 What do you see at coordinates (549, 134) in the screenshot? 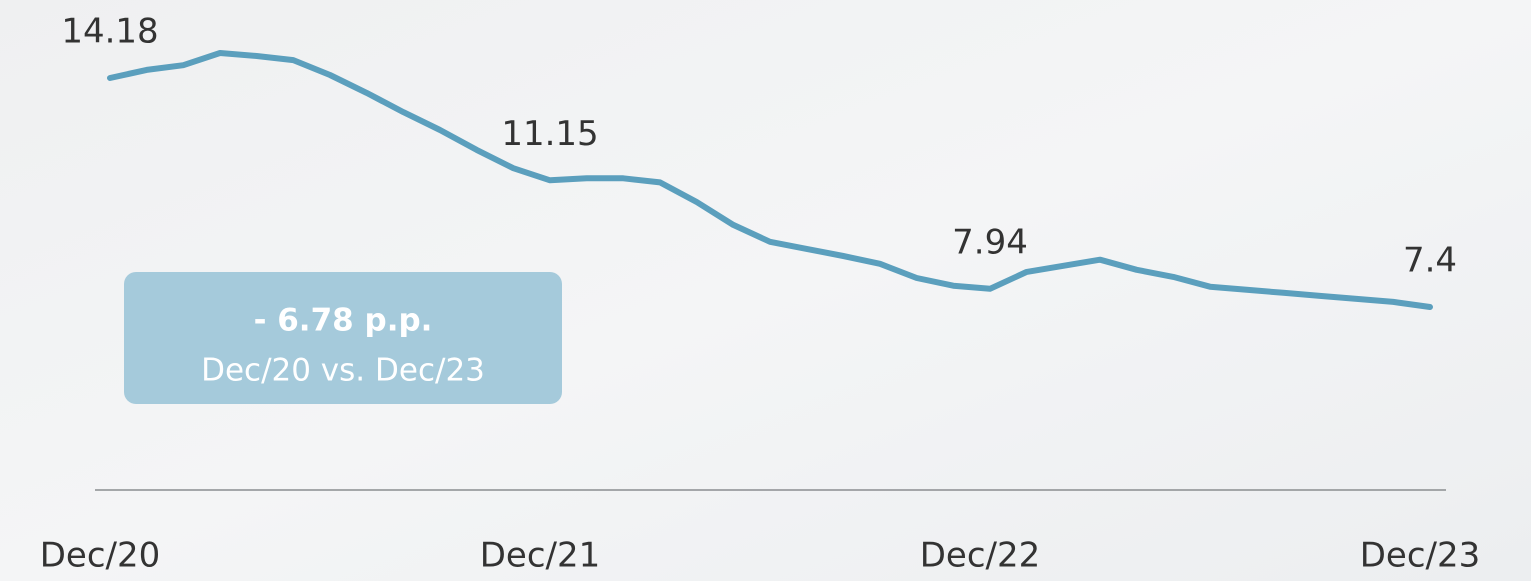
I see `data-label: 11.15` at bounding box center [549, 134].